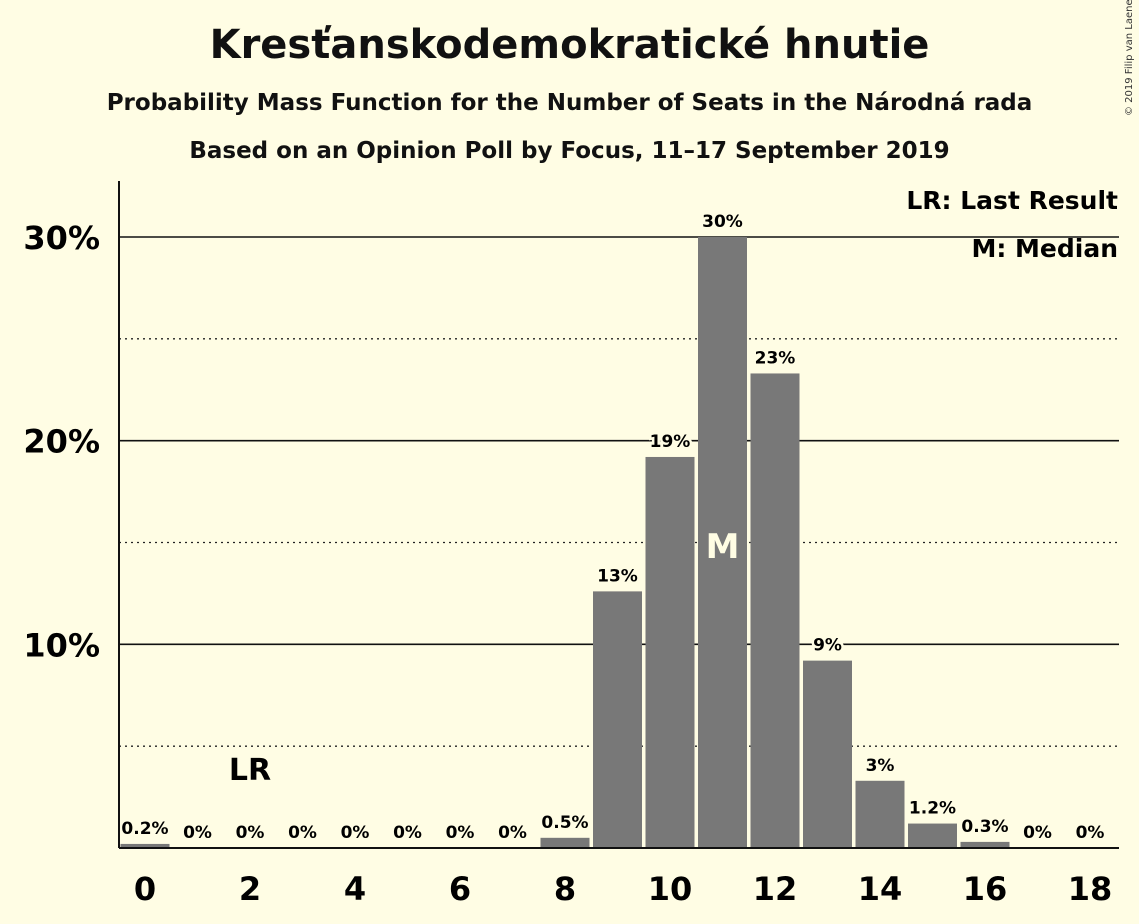  I want to click on x-tick-label: 4, so click(355, 889).